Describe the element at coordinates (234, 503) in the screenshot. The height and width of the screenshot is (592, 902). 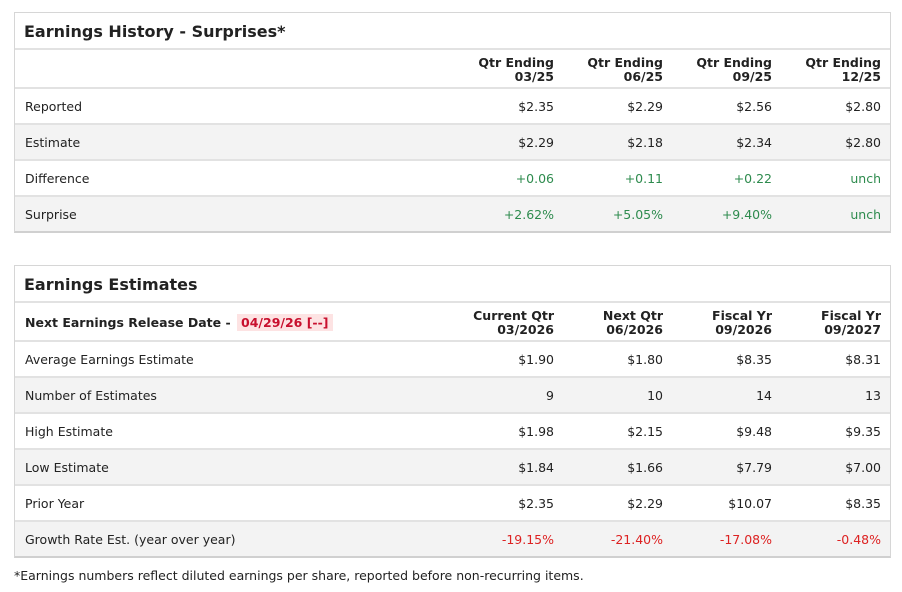
I see `row-label: Prior Year` at that location.